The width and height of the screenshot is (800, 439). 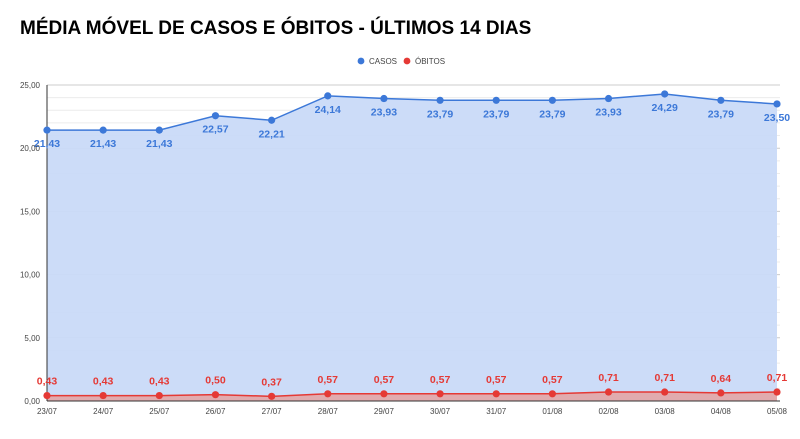 What do you see at coordinates (159, 411) in the screenshot?
I see `x-tick-label: 25/07` at bounding box center [159, 411].